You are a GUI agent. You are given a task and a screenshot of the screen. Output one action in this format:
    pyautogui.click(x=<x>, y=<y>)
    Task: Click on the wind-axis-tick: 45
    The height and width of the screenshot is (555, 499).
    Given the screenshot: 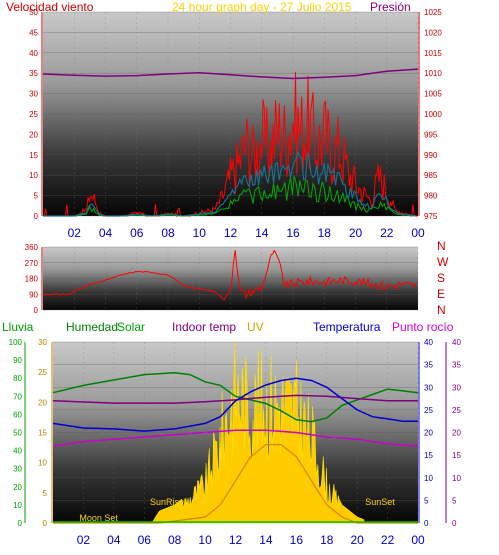 What is the action you would take?
    pyautogui.click(x=33, y=32)
    